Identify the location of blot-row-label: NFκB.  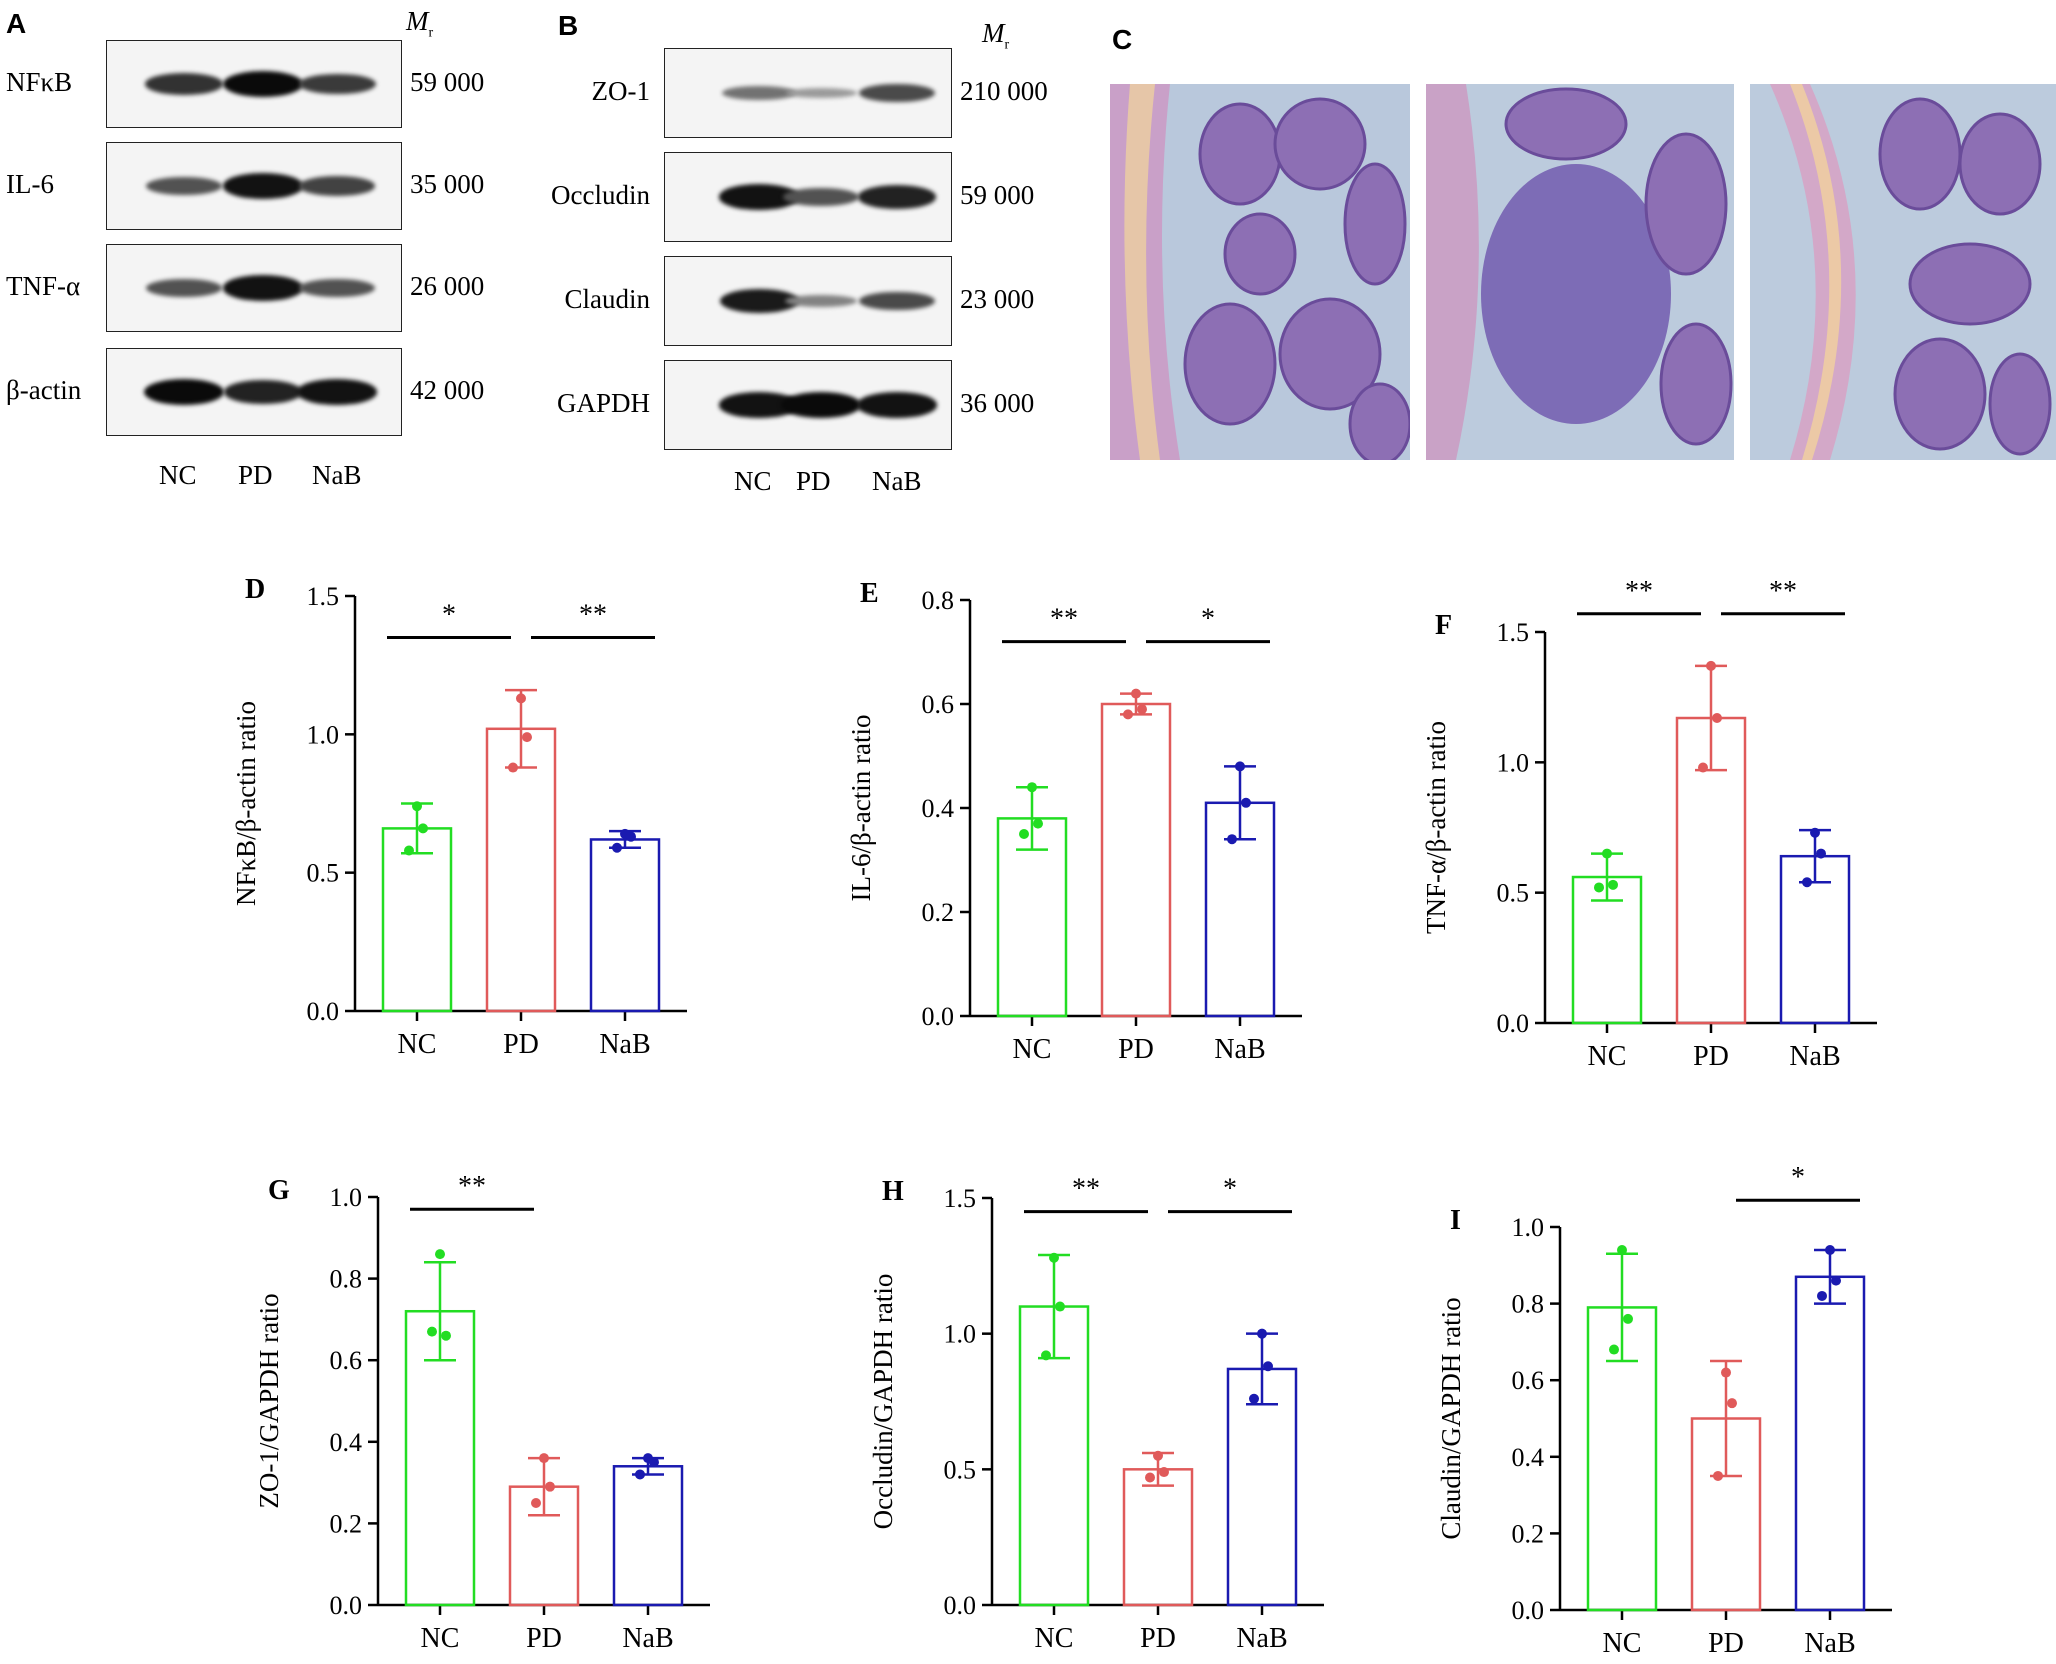
(39, 82).